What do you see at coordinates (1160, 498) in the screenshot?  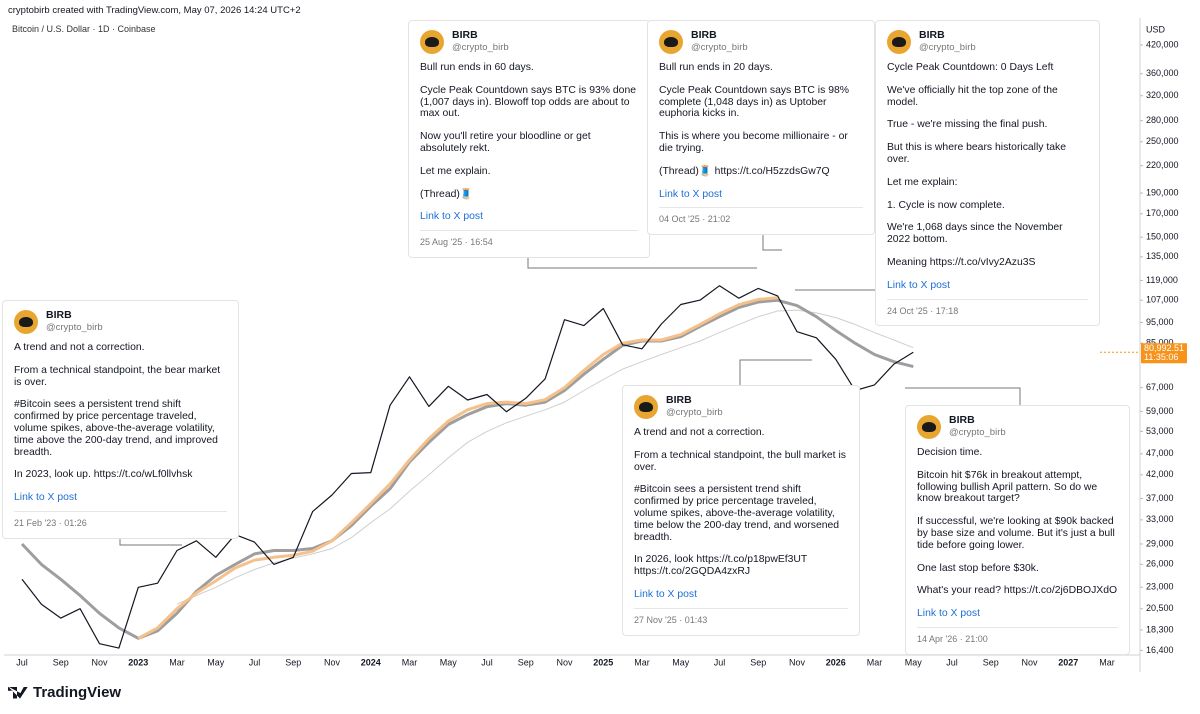 I see `y-tick-label: 37,000` at bounding box center [1160, 498].